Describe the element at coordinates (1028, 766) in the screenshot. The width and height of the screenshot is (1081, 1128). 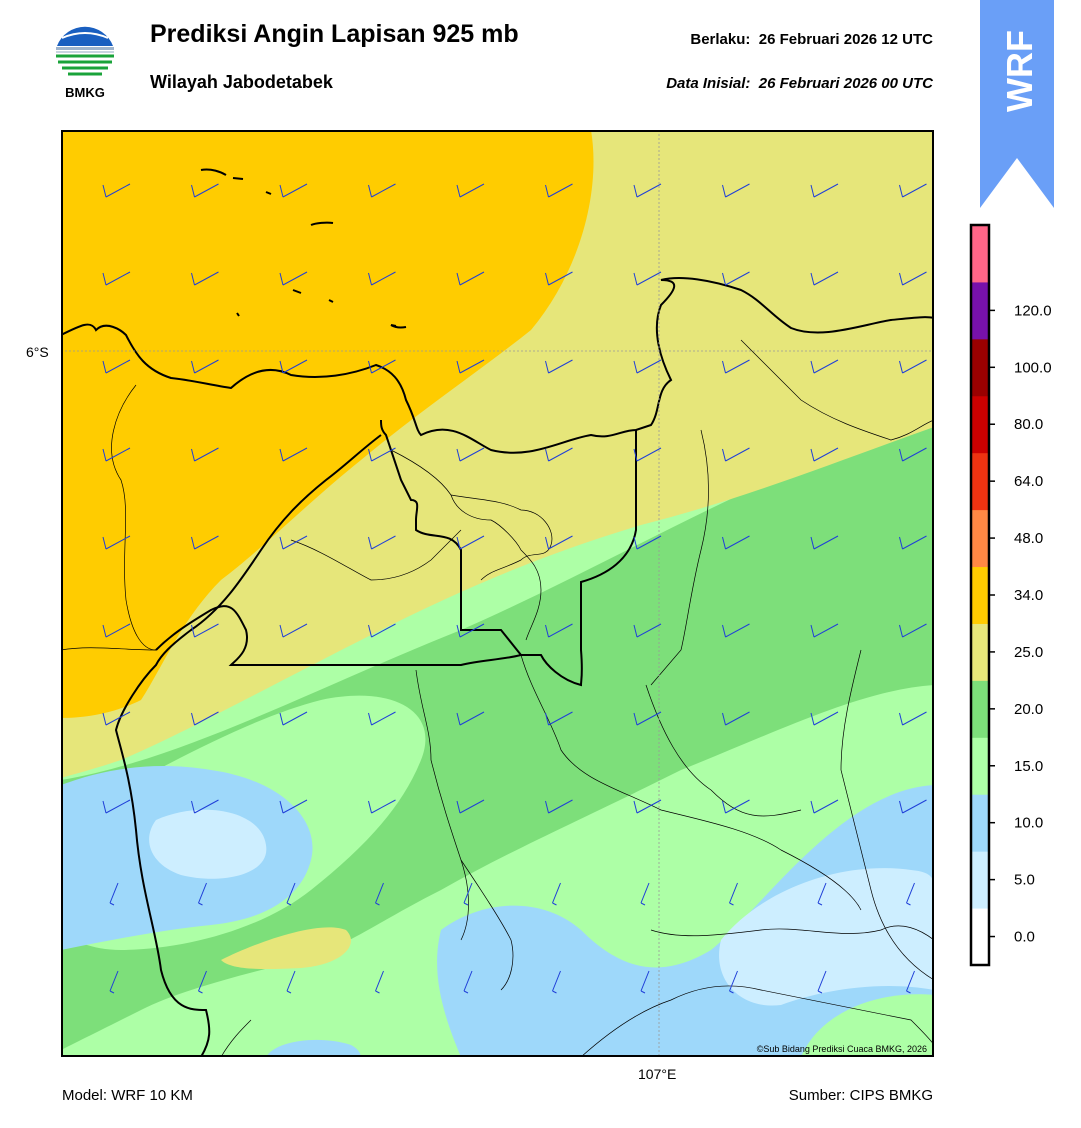
I see `colorbar-label: 15.0` at that location.